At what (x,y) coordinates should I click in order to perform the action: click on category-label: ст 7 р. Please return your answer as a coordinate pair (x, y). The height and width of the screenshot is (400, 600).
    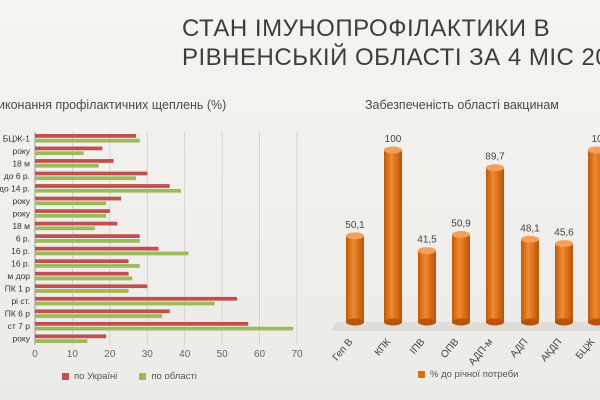
    Looking at the image, I should click on (19, 326).